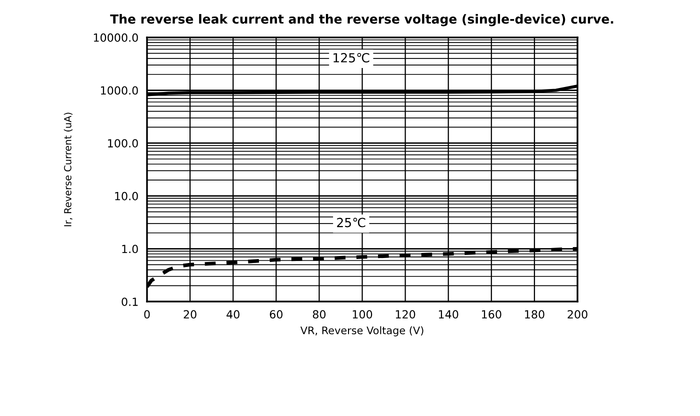  What do you see at coordinates (68, 169) in the screenshot?
I see `y-axis-title: Ir, Reverse Current (uA)` at bounding box center [68, 169].